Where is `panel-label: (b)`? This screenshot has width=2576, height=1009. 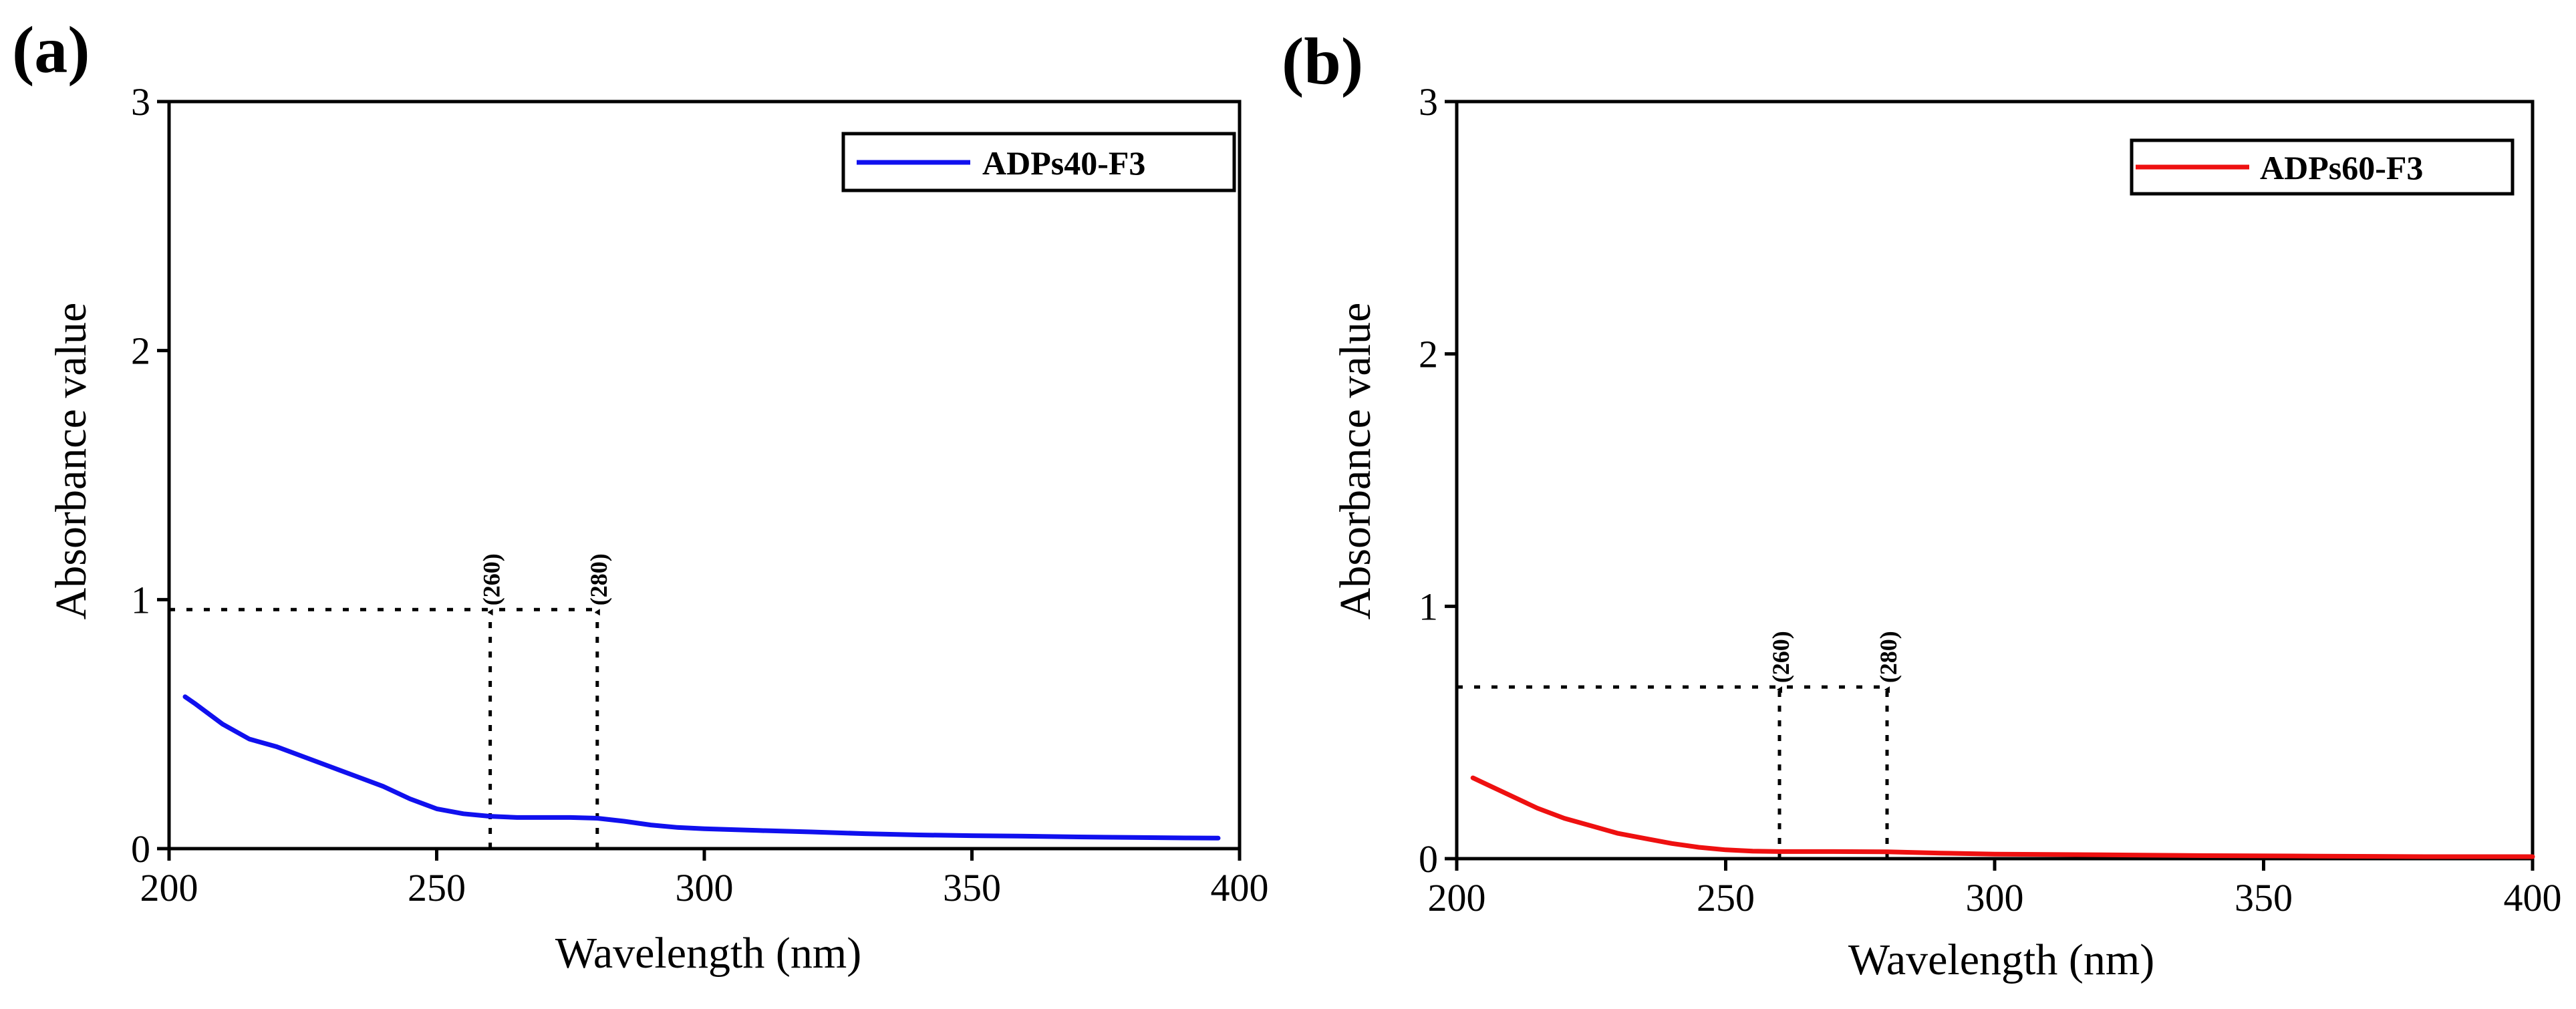 panel-label: (b) is located at coordinates (1322, 61).